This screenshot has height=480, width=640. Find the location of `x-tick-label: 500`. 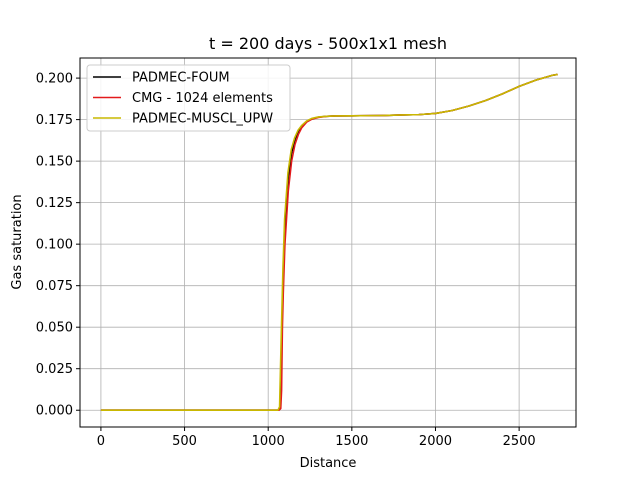

x-tick-label: 500 is located at coordinates (184, 441).